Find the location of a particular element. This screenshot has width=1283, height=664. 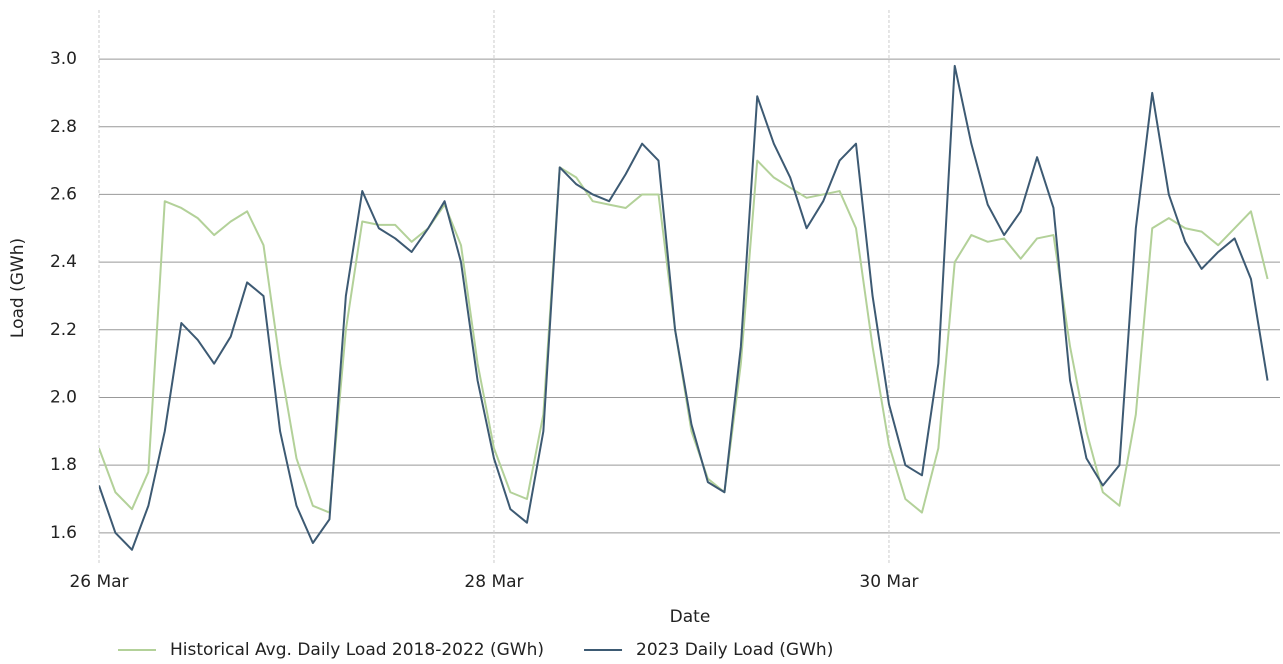

y-tick-label: 2.4 is located at coordinates (63, 262).